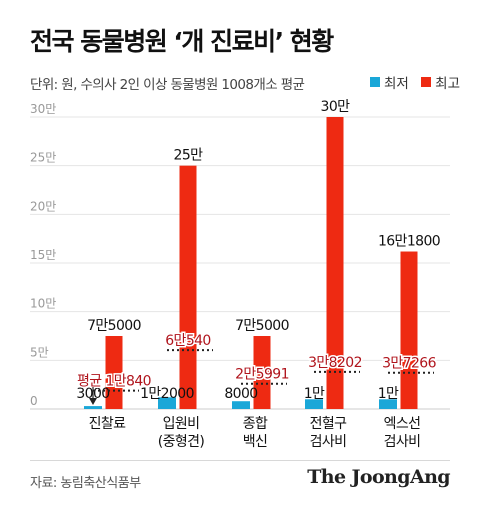  Describe the element at coordinates (34, 401) in the screenshot. I see `y-tick-label: 0` at that location.